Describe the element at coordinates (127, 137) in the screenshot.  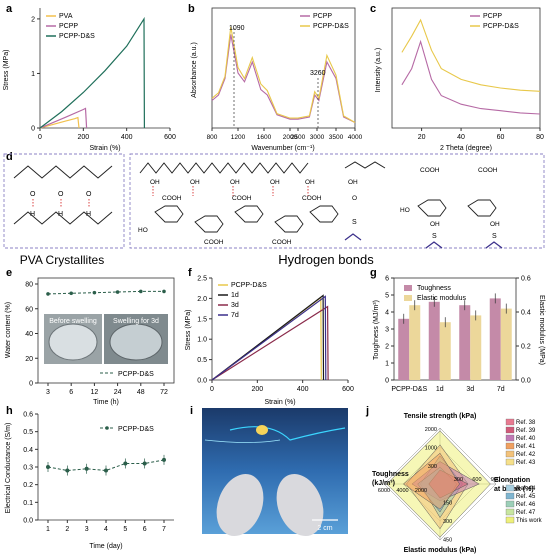
I see `x-tick-label: 400` at that location.